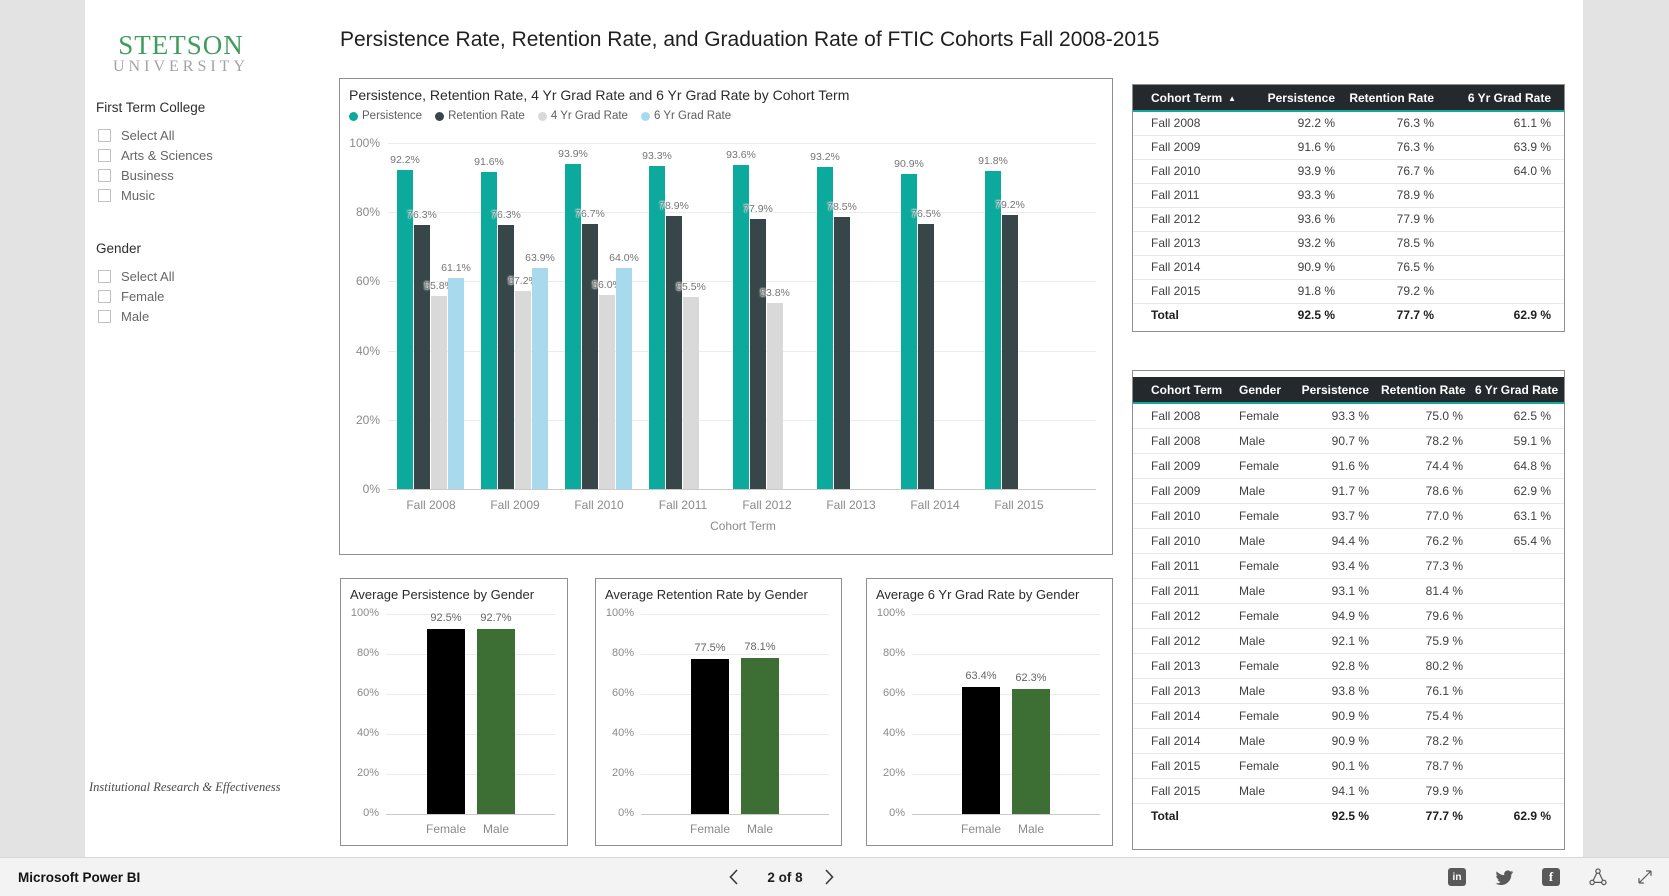 The height and width of the screenshot is (896, 1669). Describe the element at coordinates (104, 296) in the screenshot. I see `checkbox-female` at that location.